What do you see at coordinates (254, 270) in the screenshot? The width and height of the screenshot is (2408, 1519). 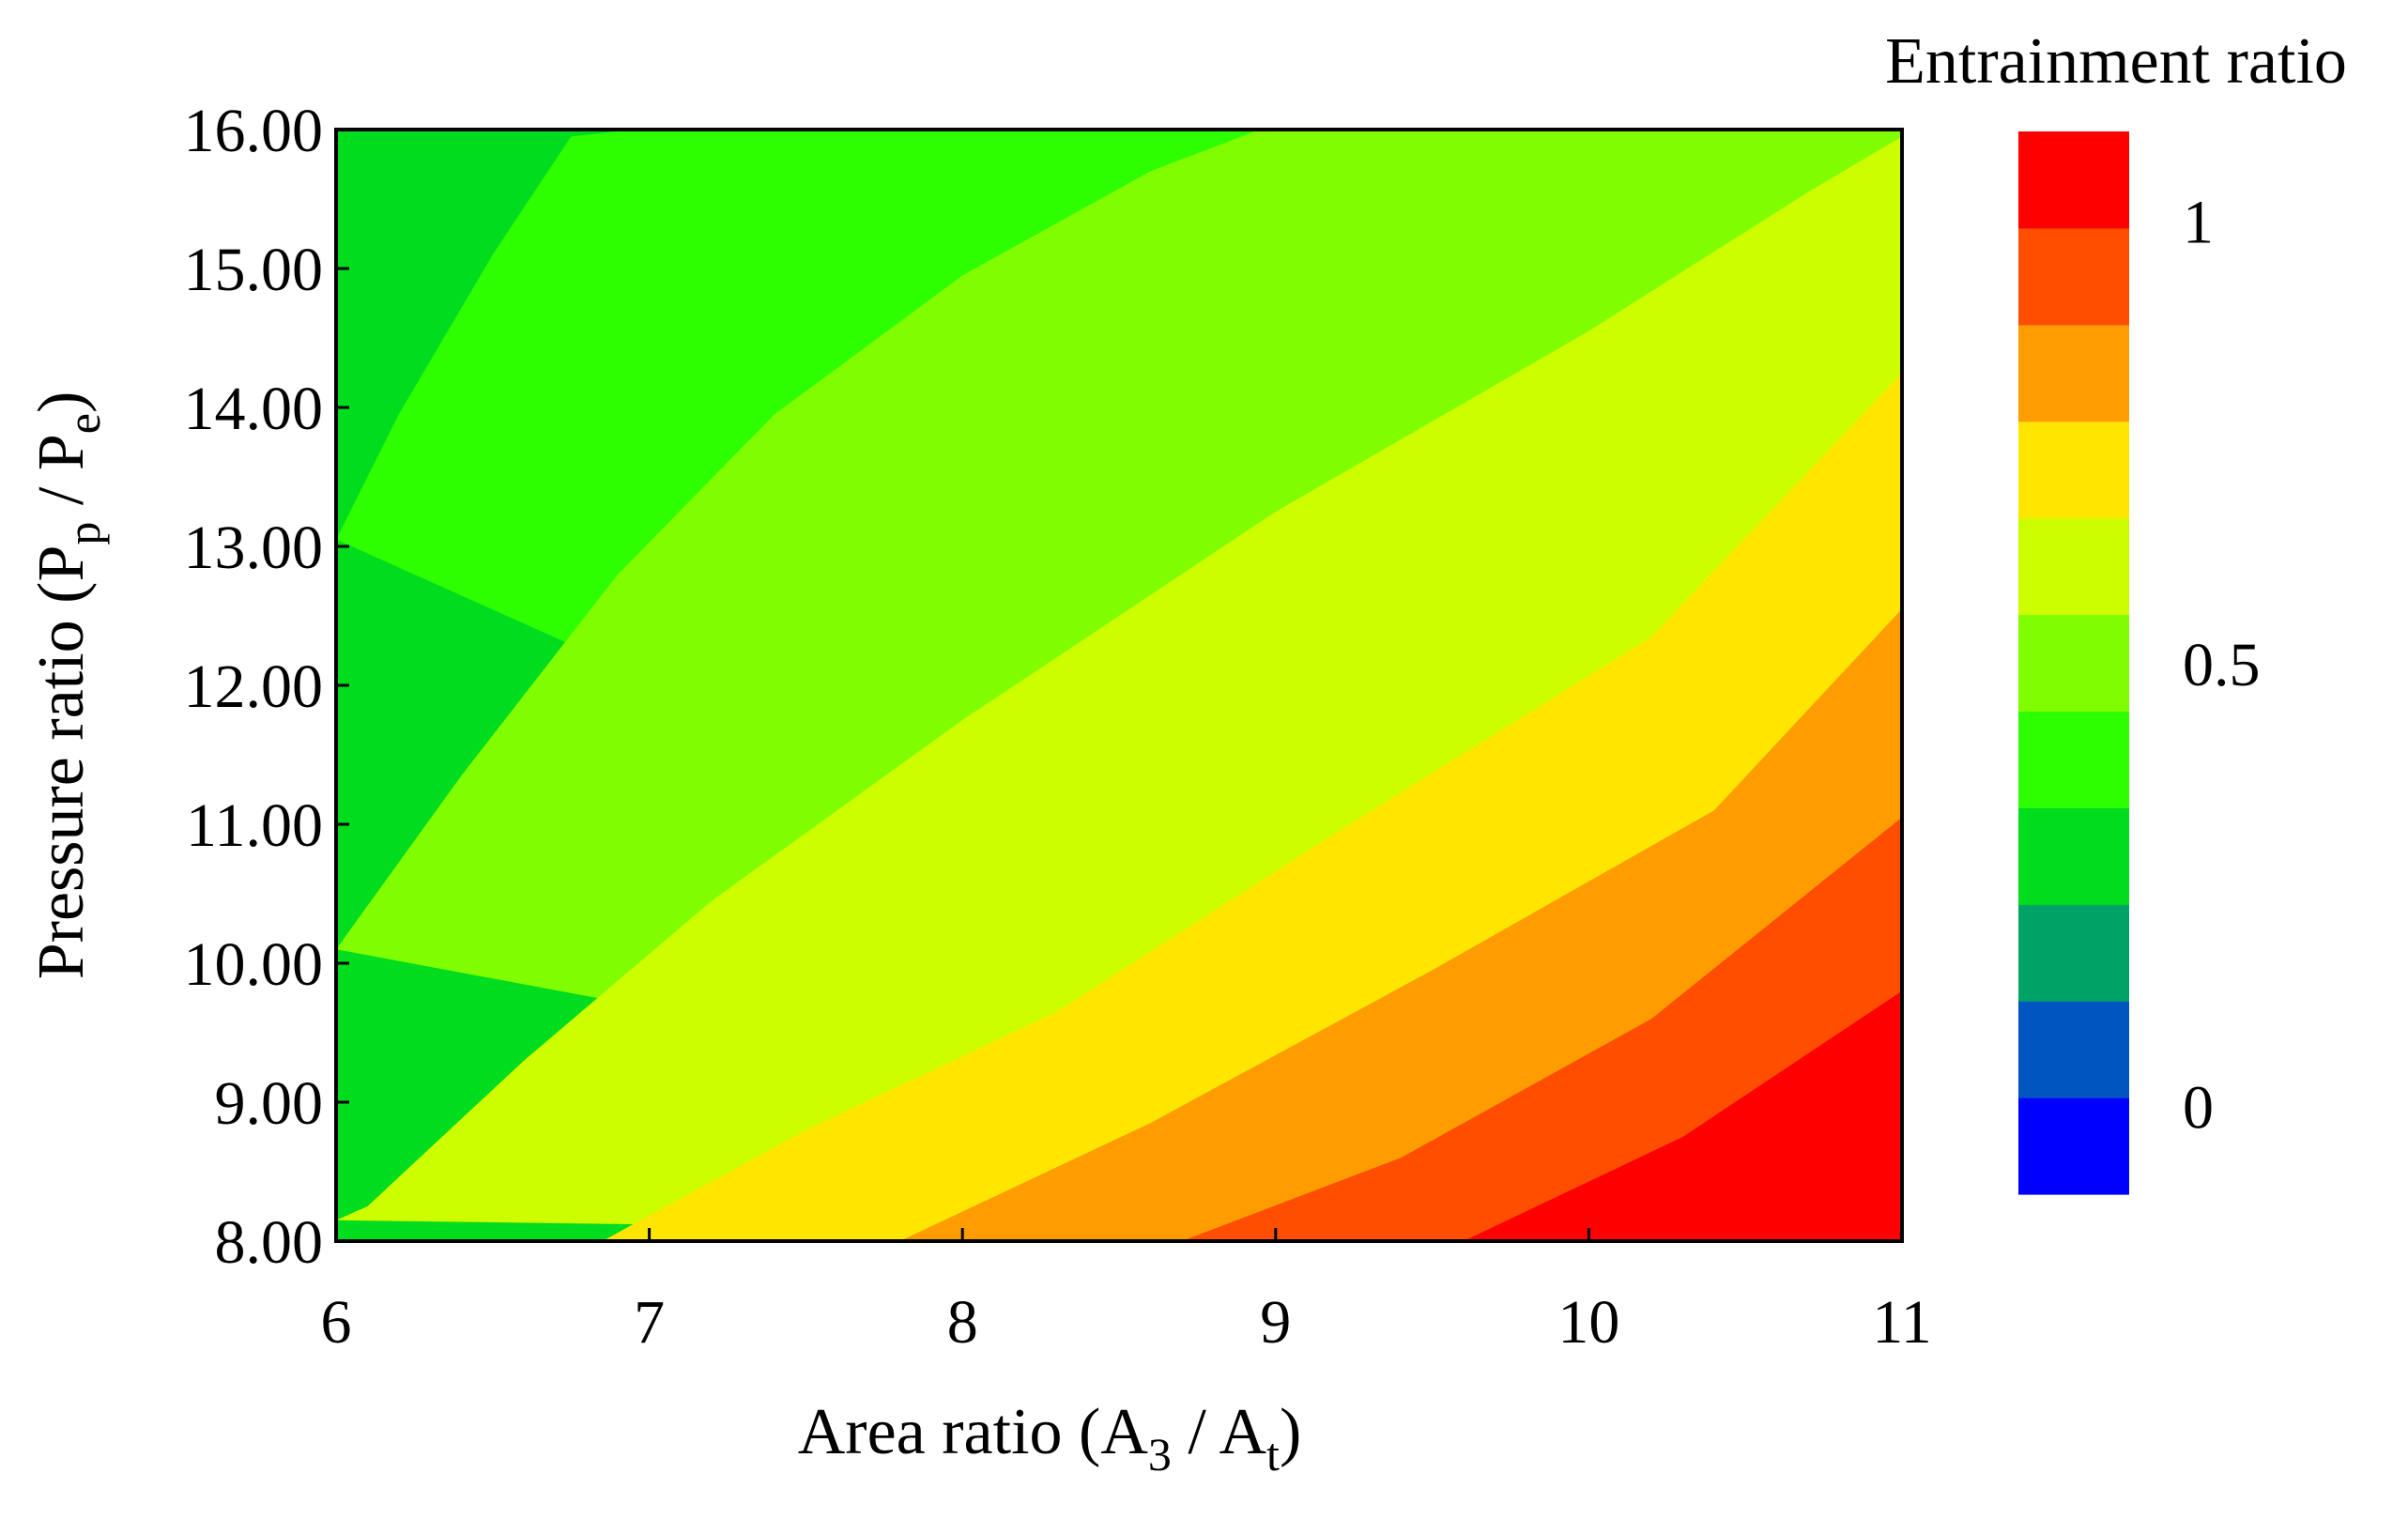 I see `y-tick-label: 15.00` at bounding box center [254, 270].